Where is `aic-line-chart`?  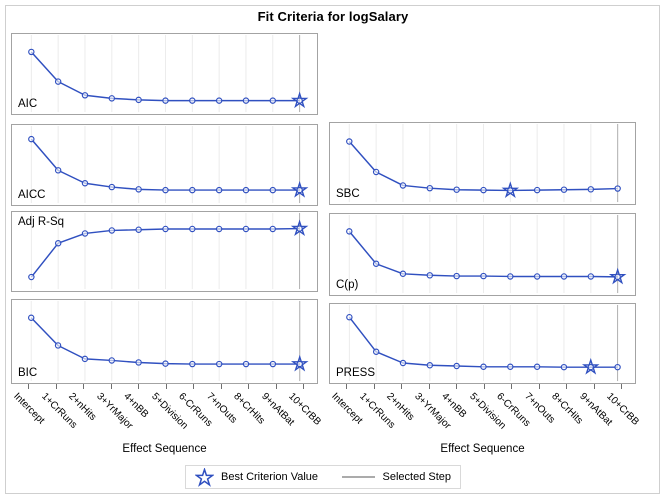 aic-line-chart is located at coordinates (168, 73).